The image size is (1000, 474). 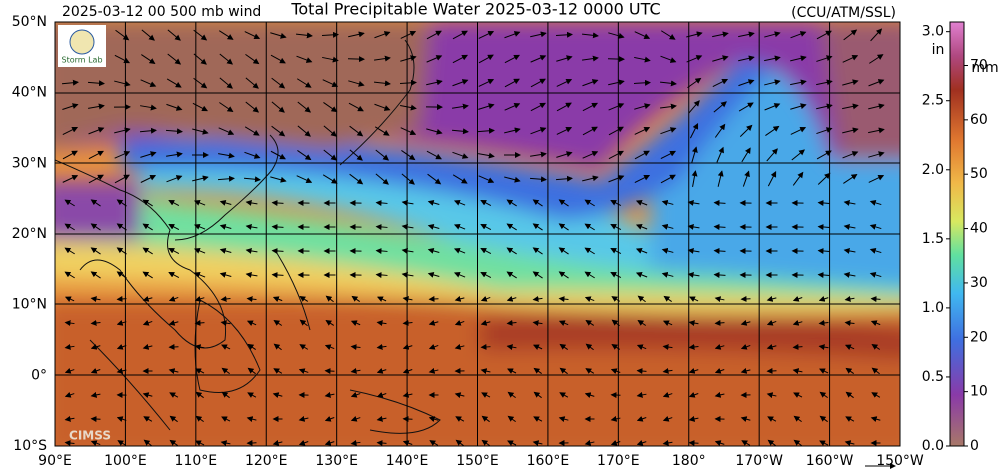 I want to click on lat-label: 0°, so click(x=39, y=375).